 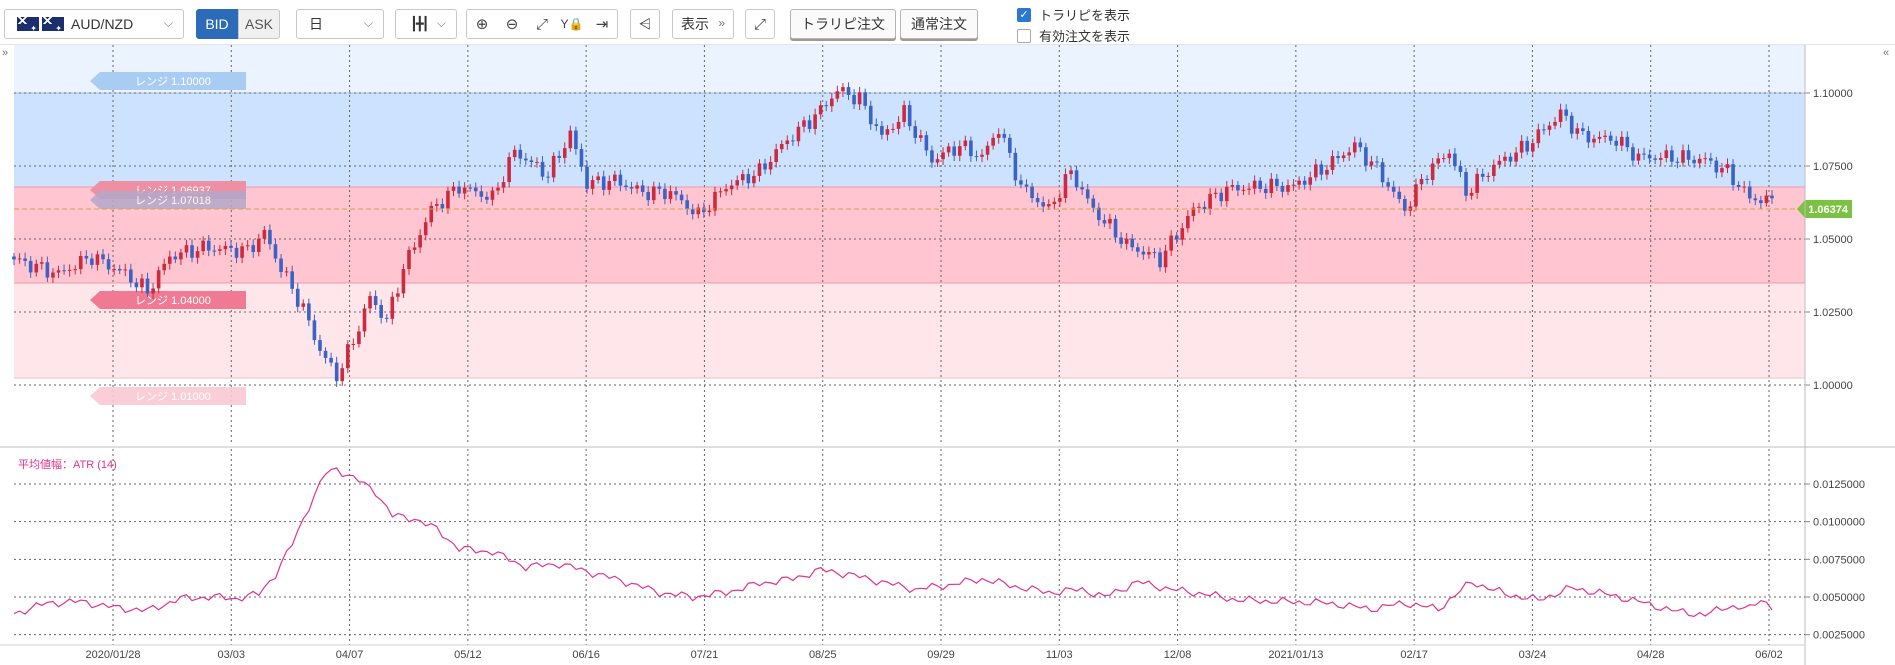 I want to click on left-panel-toggle-icon: », so click(x=5, y=53).